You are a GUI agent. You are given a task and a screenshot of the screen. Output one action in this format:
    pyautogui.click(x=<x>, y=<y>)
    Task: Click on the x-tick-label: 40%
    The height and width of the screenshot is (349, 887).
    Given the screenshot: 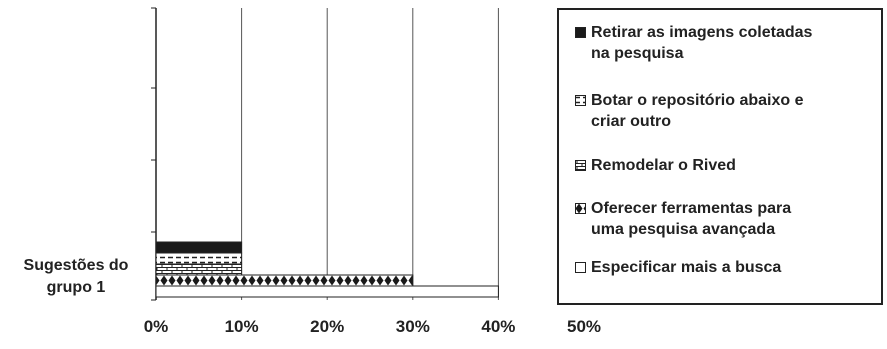 What is the action you would take?
    pyautogui.click(x=498, y=326)
    